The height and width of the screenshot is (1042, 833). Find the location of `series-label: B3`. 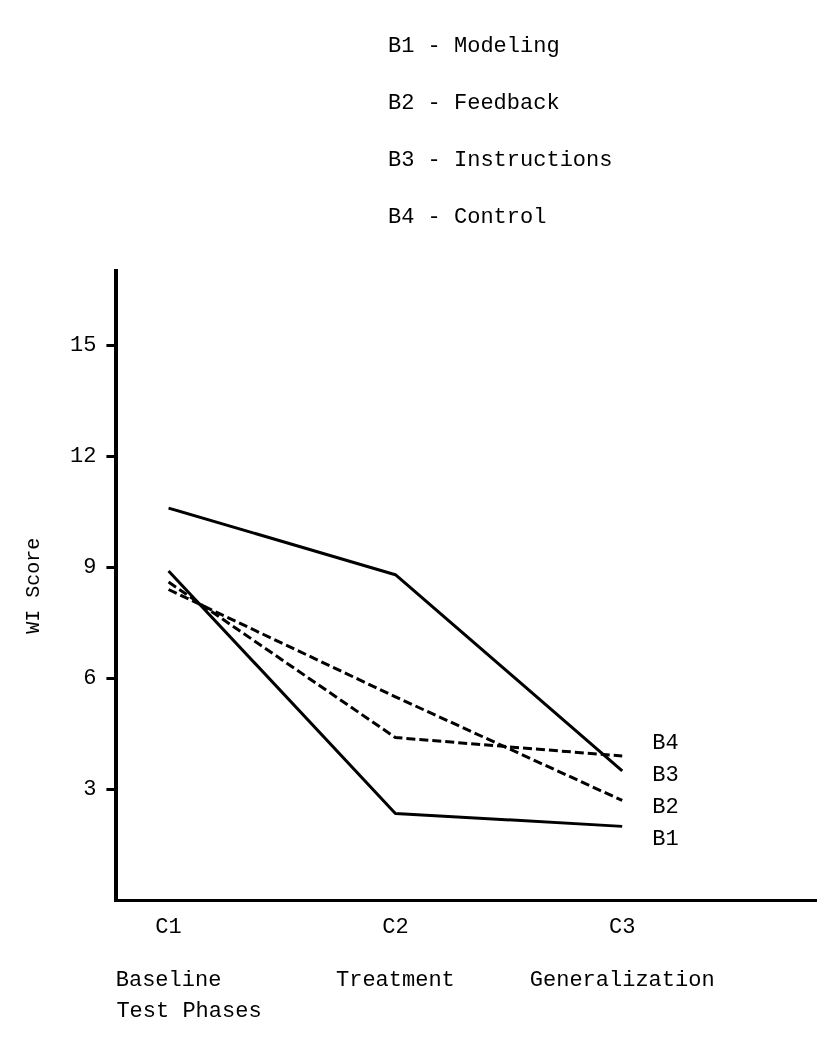

series-label: B3 is located at coordinates (665, 776).